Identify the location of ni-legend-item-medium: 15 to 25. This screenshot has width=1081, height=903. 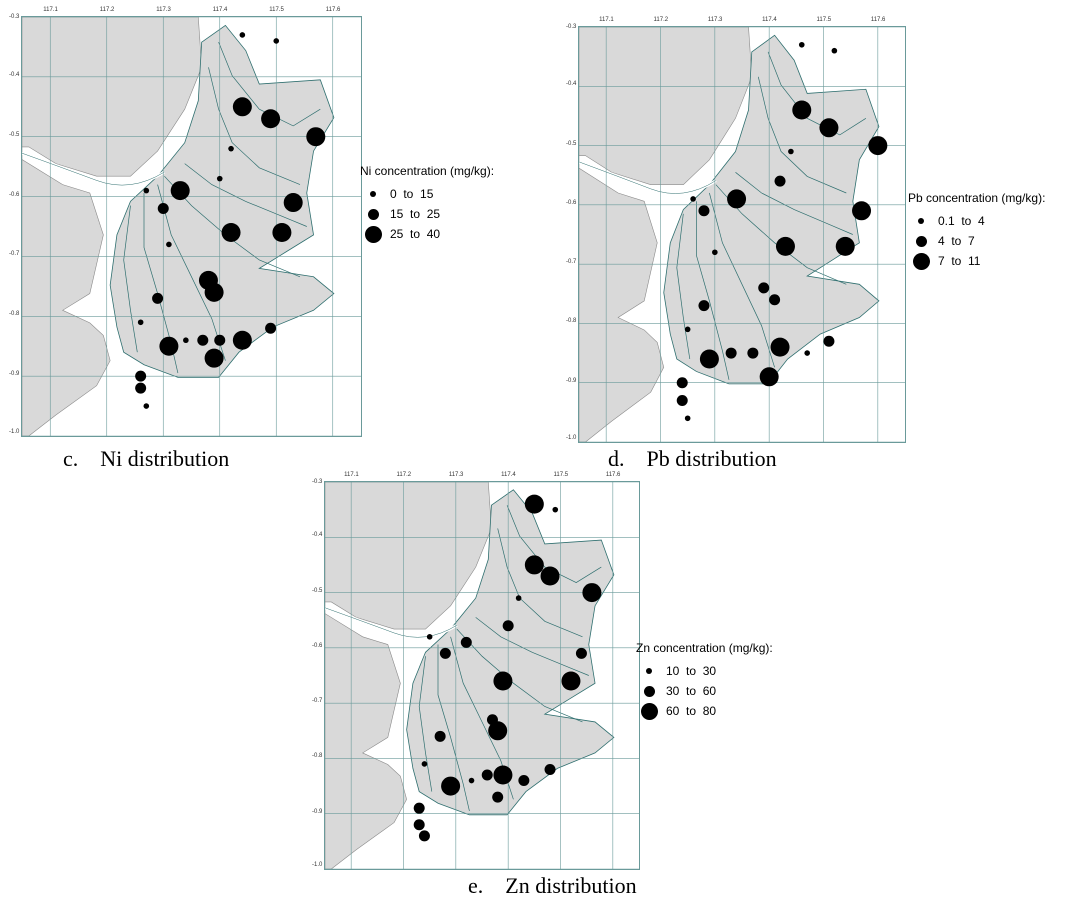
(427, 214).